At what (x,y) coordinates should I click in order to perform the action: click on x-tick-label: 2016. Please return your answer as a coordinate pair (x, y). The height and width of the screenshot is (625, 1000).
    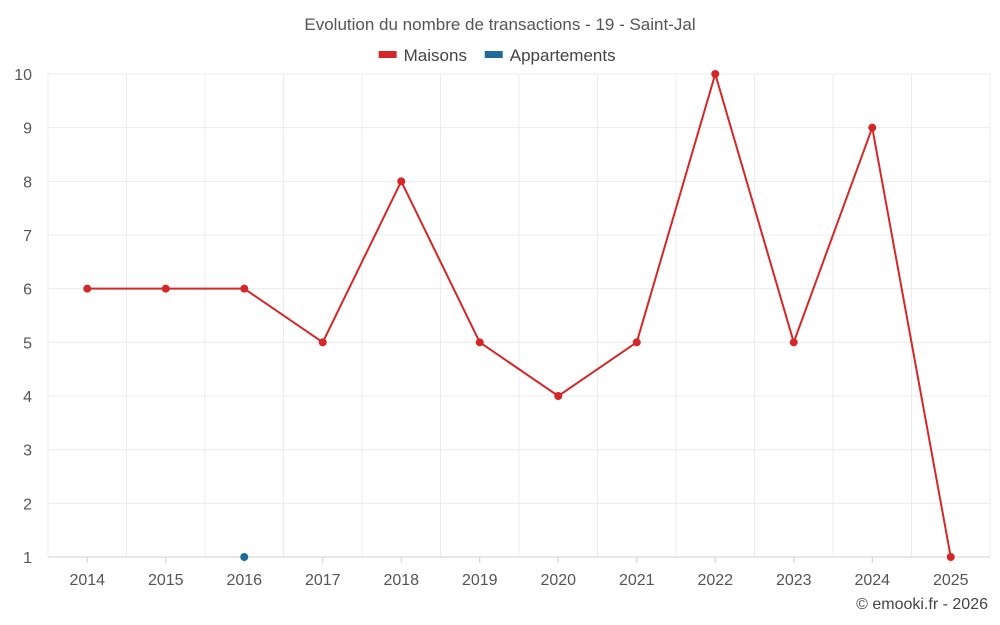
    Looking at the image, I should click on (244, 580).